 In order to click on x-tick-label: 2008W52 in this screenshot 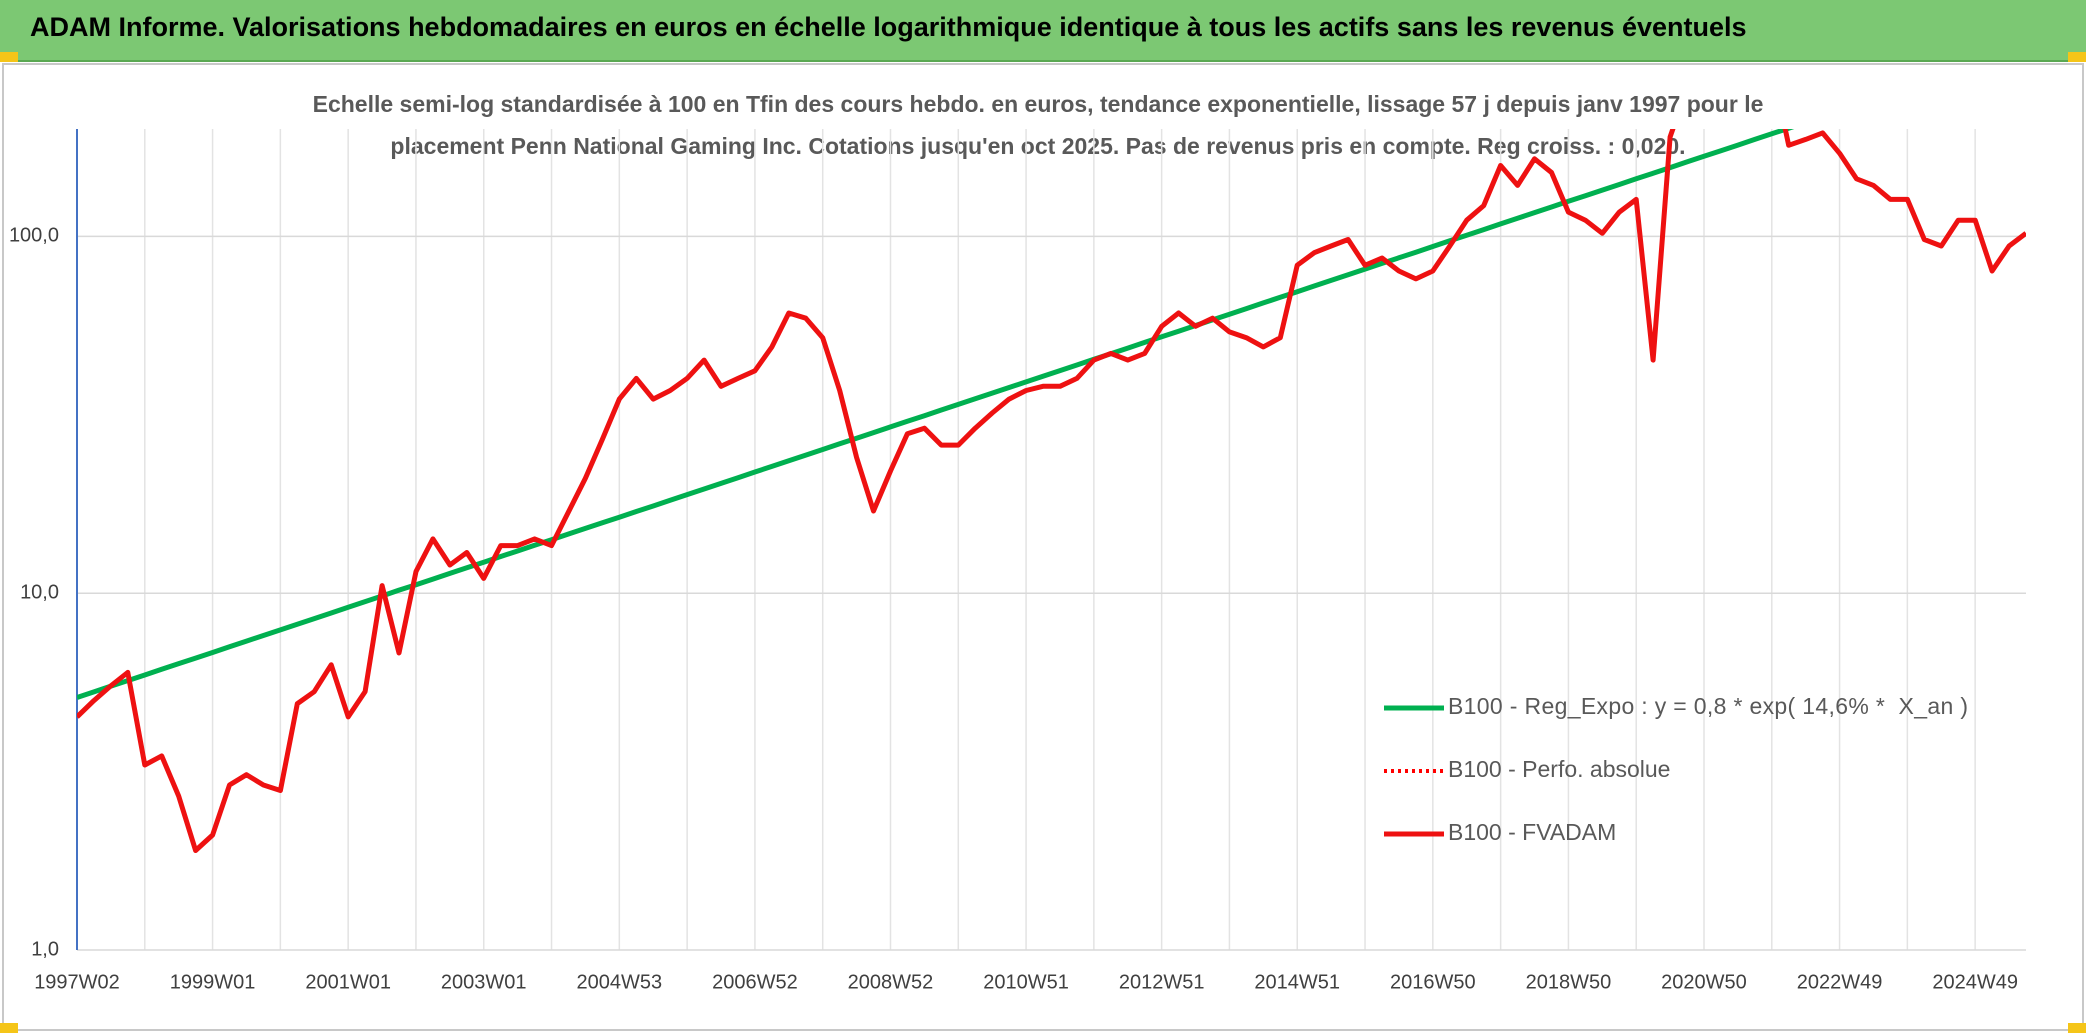, I will do `click(891, 982)`.